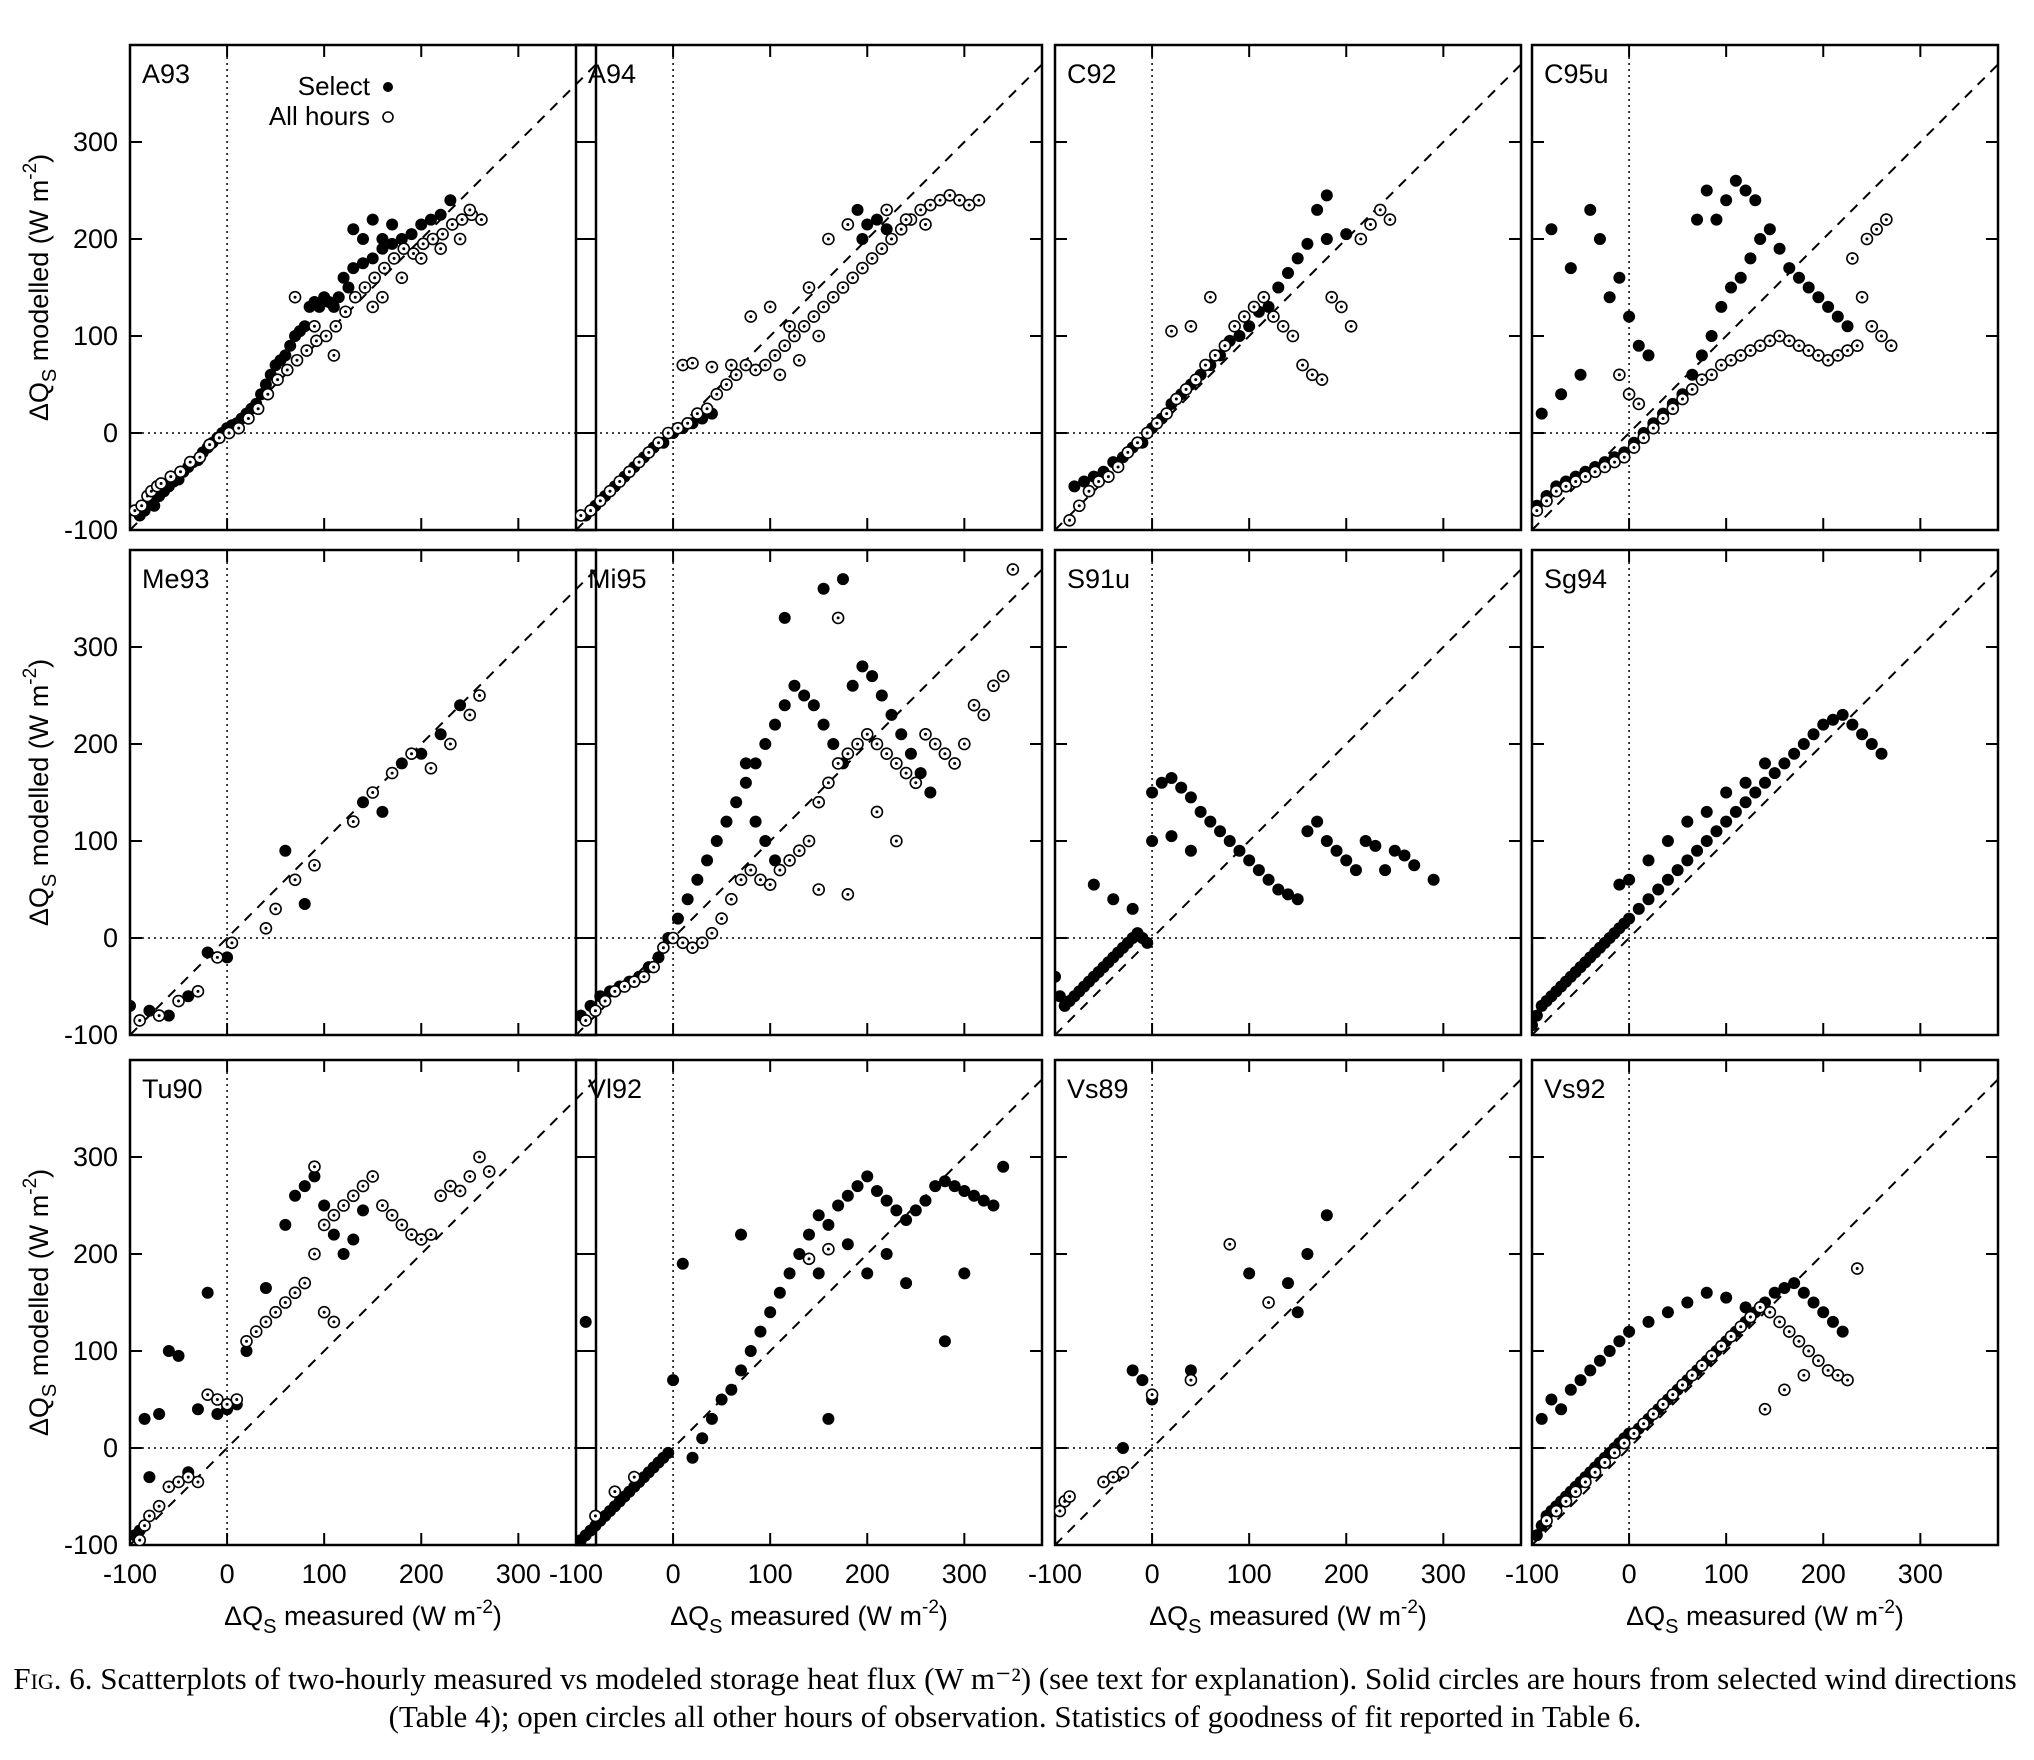 This screenshot has height=1760, width=2034. What do you see at coordinates (809, 287) in the screenshot?
I see `scatter-panel-a94: A94` at bounding box center [809, 287].